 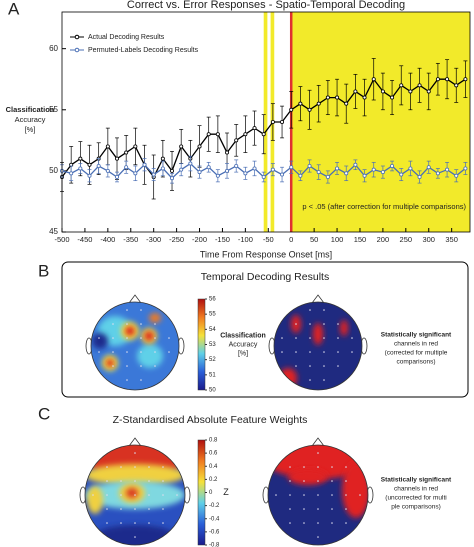 I want to click on colorbar-tick-label: 55, so click(x=212, y=315).